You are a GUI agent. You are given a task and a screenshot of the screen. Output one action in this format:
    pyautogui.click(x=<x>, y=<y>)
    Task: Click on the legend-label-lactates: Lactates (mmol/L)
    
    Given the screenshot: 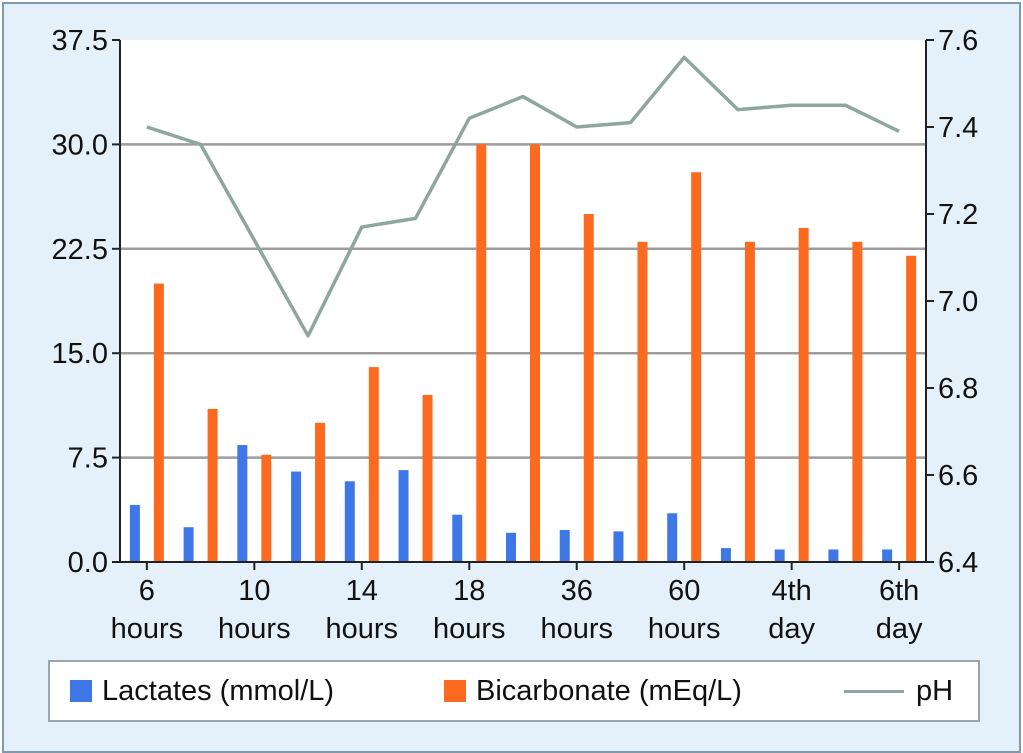 What is the action you would take?
    pyautogui.click(x=218, y=690)
    